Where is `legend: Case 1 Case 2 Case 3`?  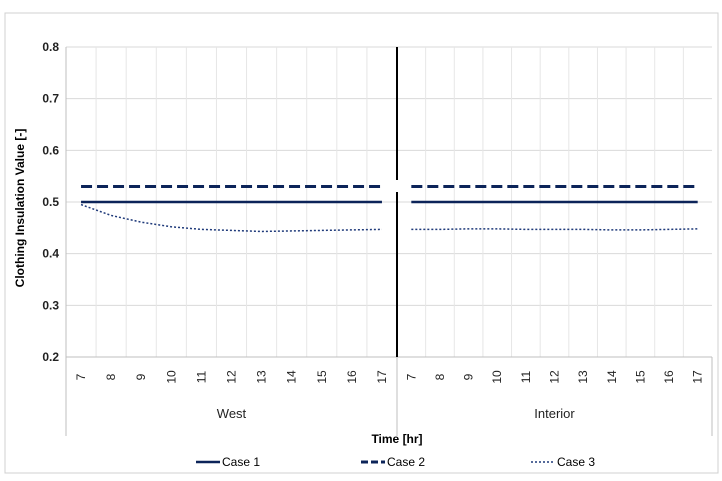 legend: Case 1 Case 2 Case 3 is located at coordinates (395, 462).